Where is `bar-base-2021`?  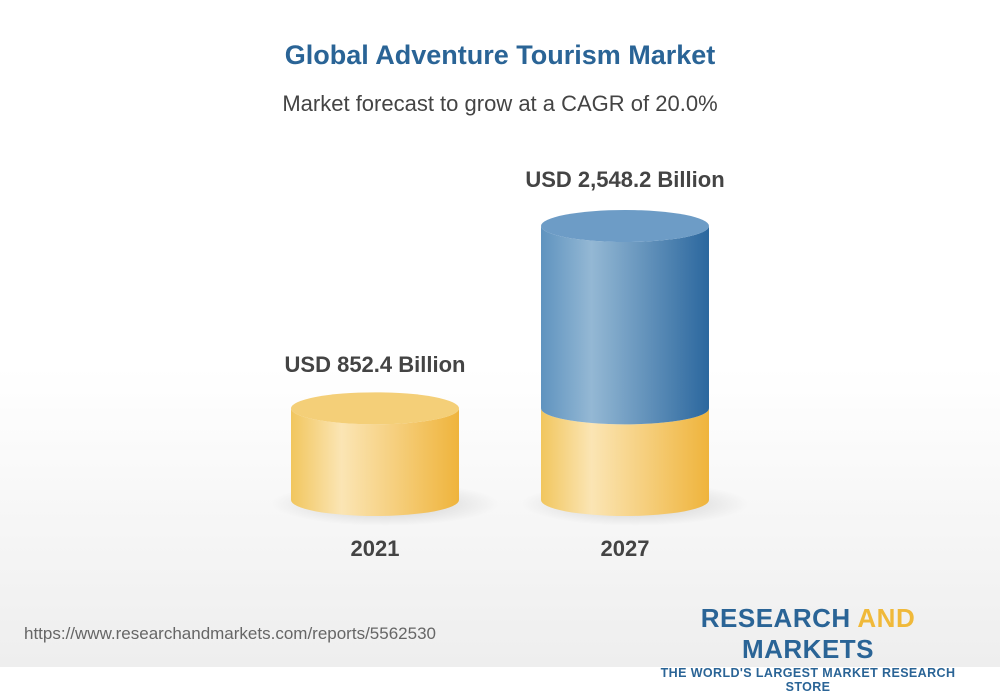
bar-base-2021 is located at coordinates (375, 462).